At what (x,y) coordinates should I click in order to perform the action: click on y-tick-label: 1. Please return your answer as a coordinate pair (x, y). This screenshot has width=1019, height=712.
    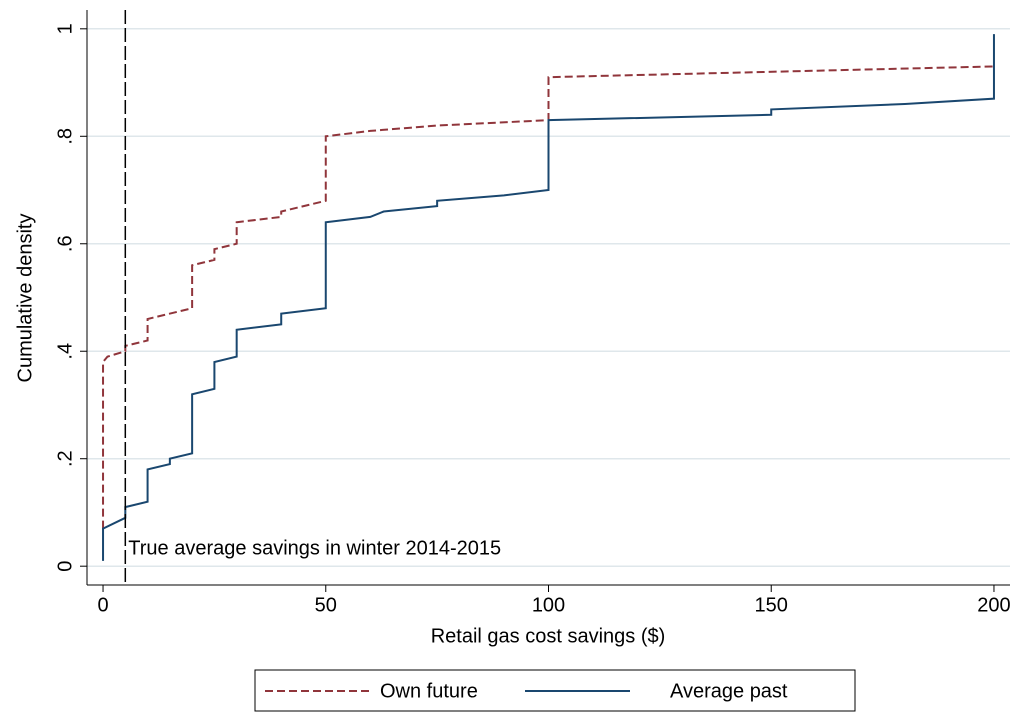
    Looking at the image, I should click on (65, 28).